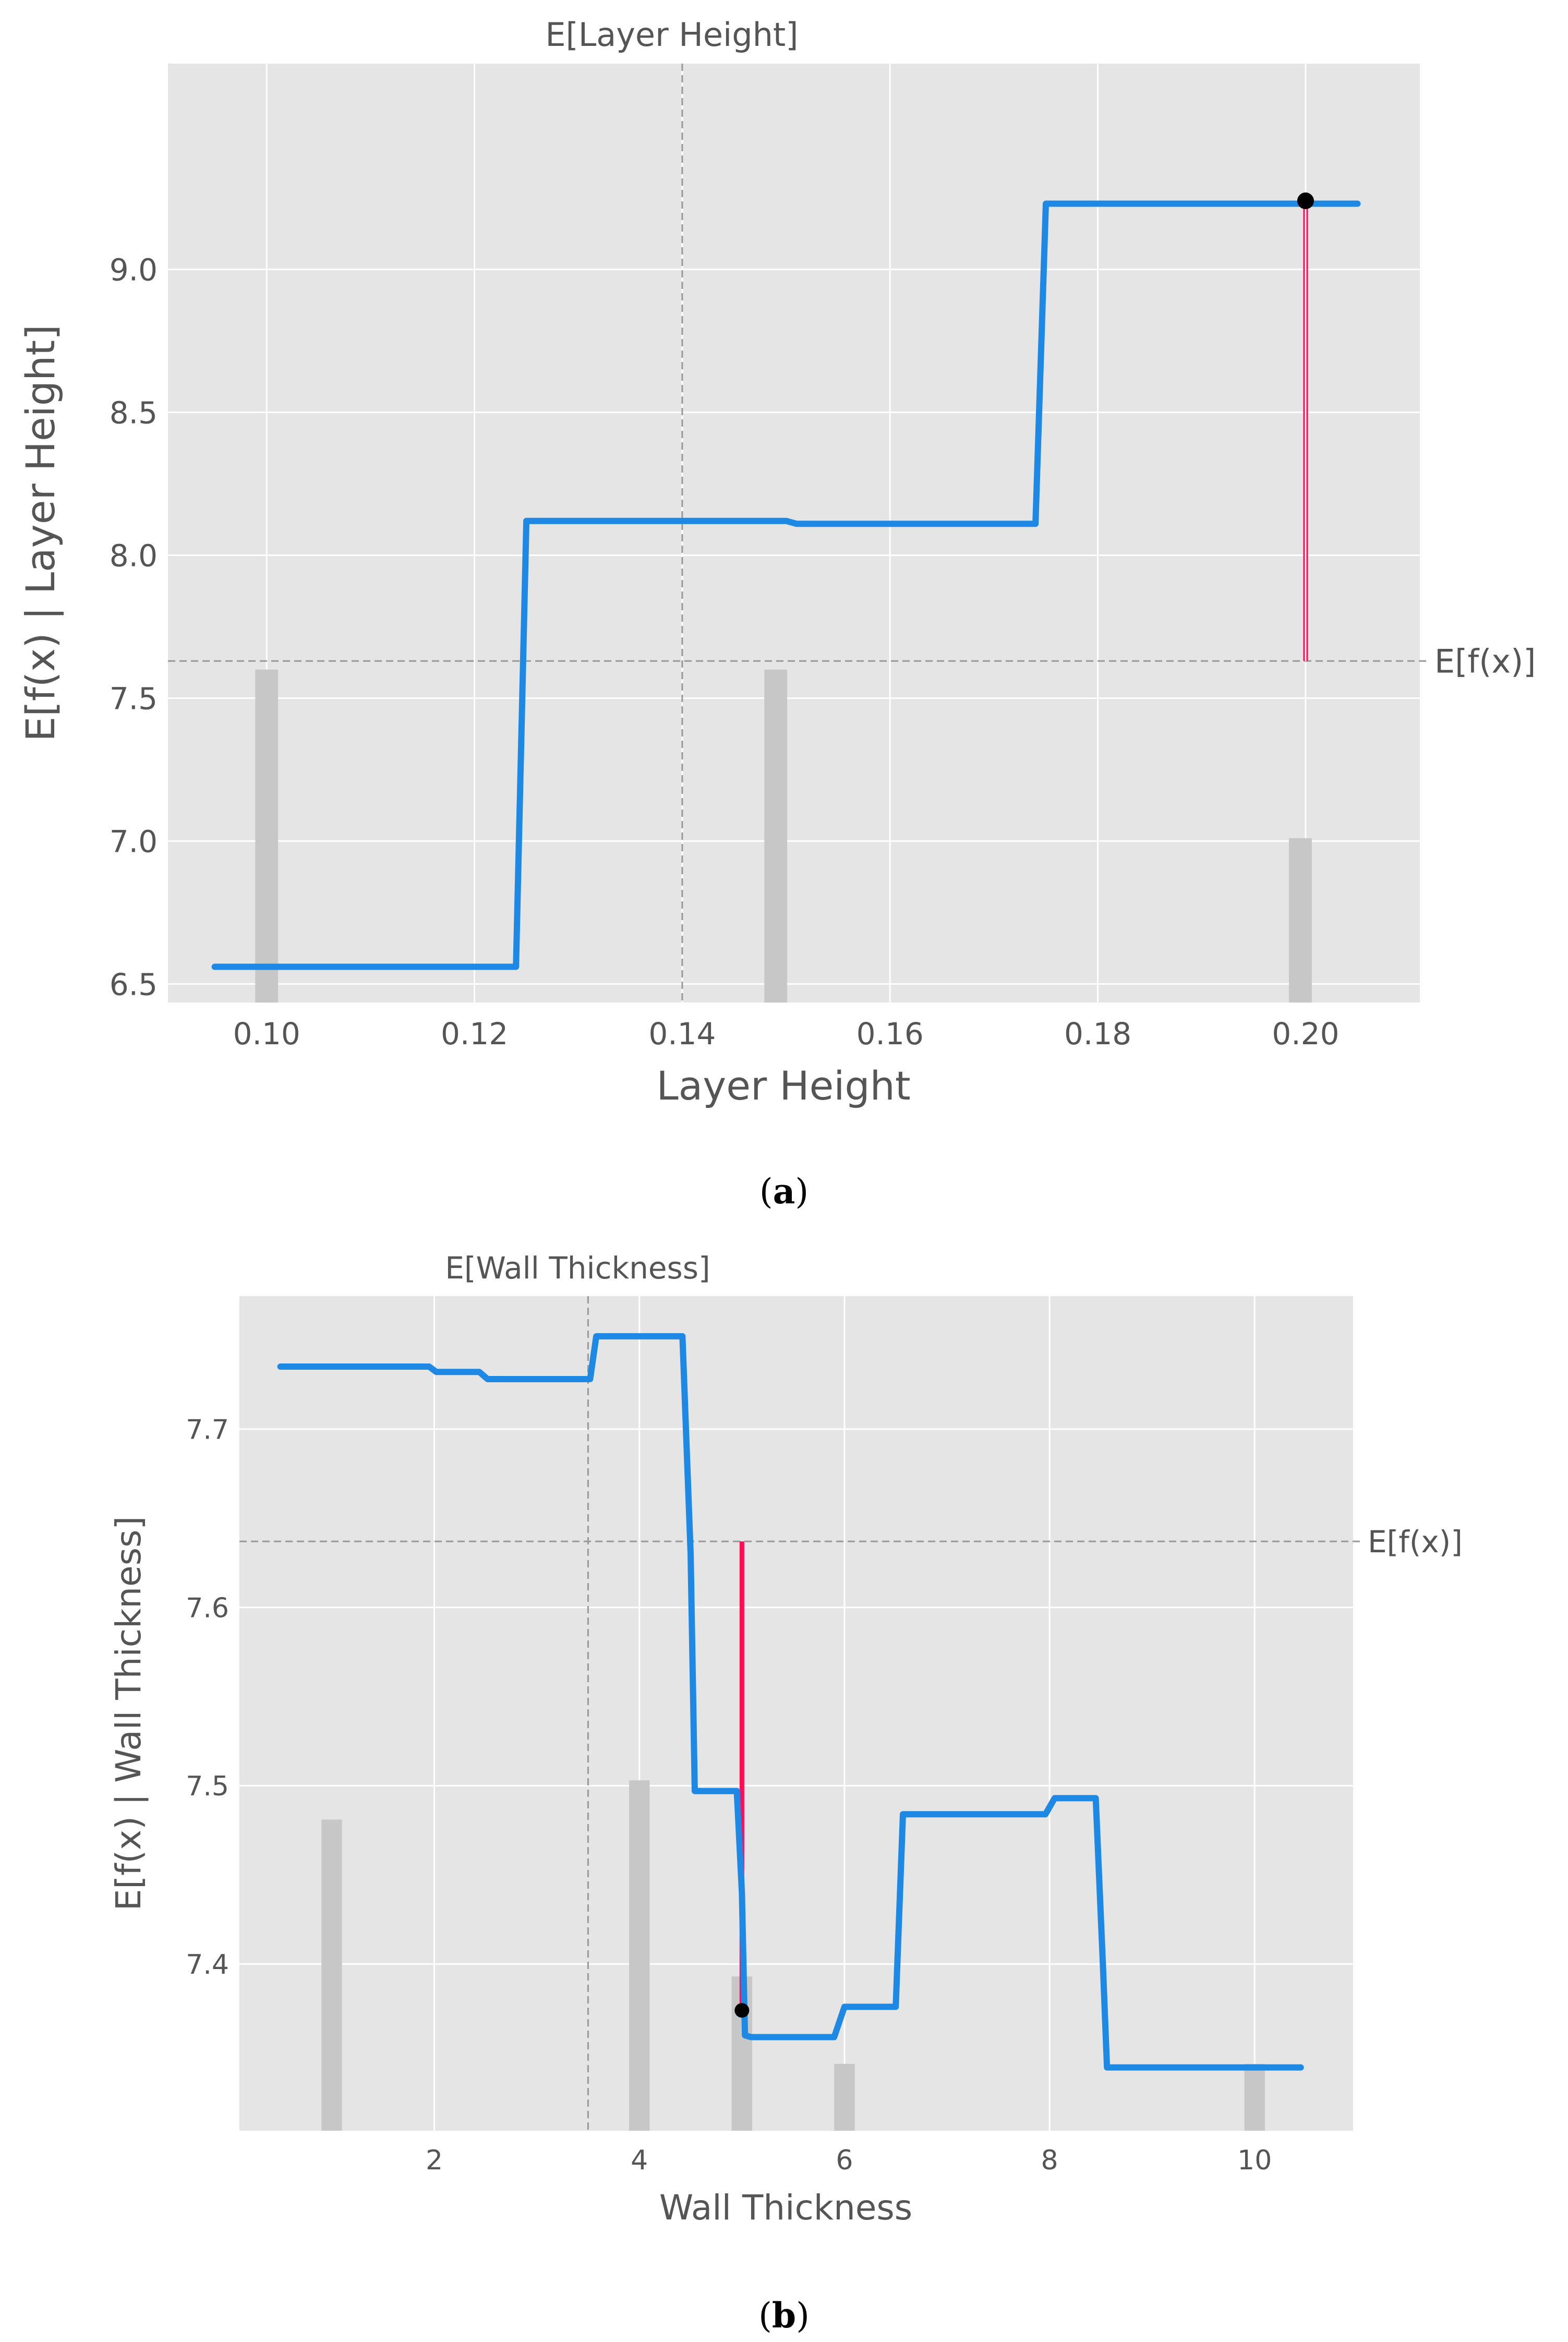 Image resolution: width=1568 pixels, height=2342 pixels. Describe the element at coordinates (207, 1965) in the screenshot. I see `y-tick-label: 7.4` at that location.